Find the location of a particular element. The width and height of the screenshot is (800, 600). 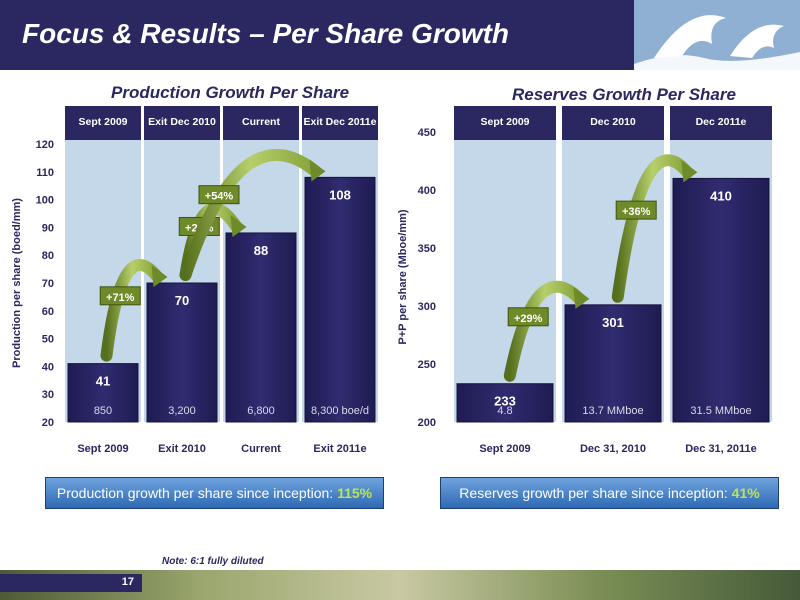

prod-growth-label: +71% is located at coordinates (120, 298).